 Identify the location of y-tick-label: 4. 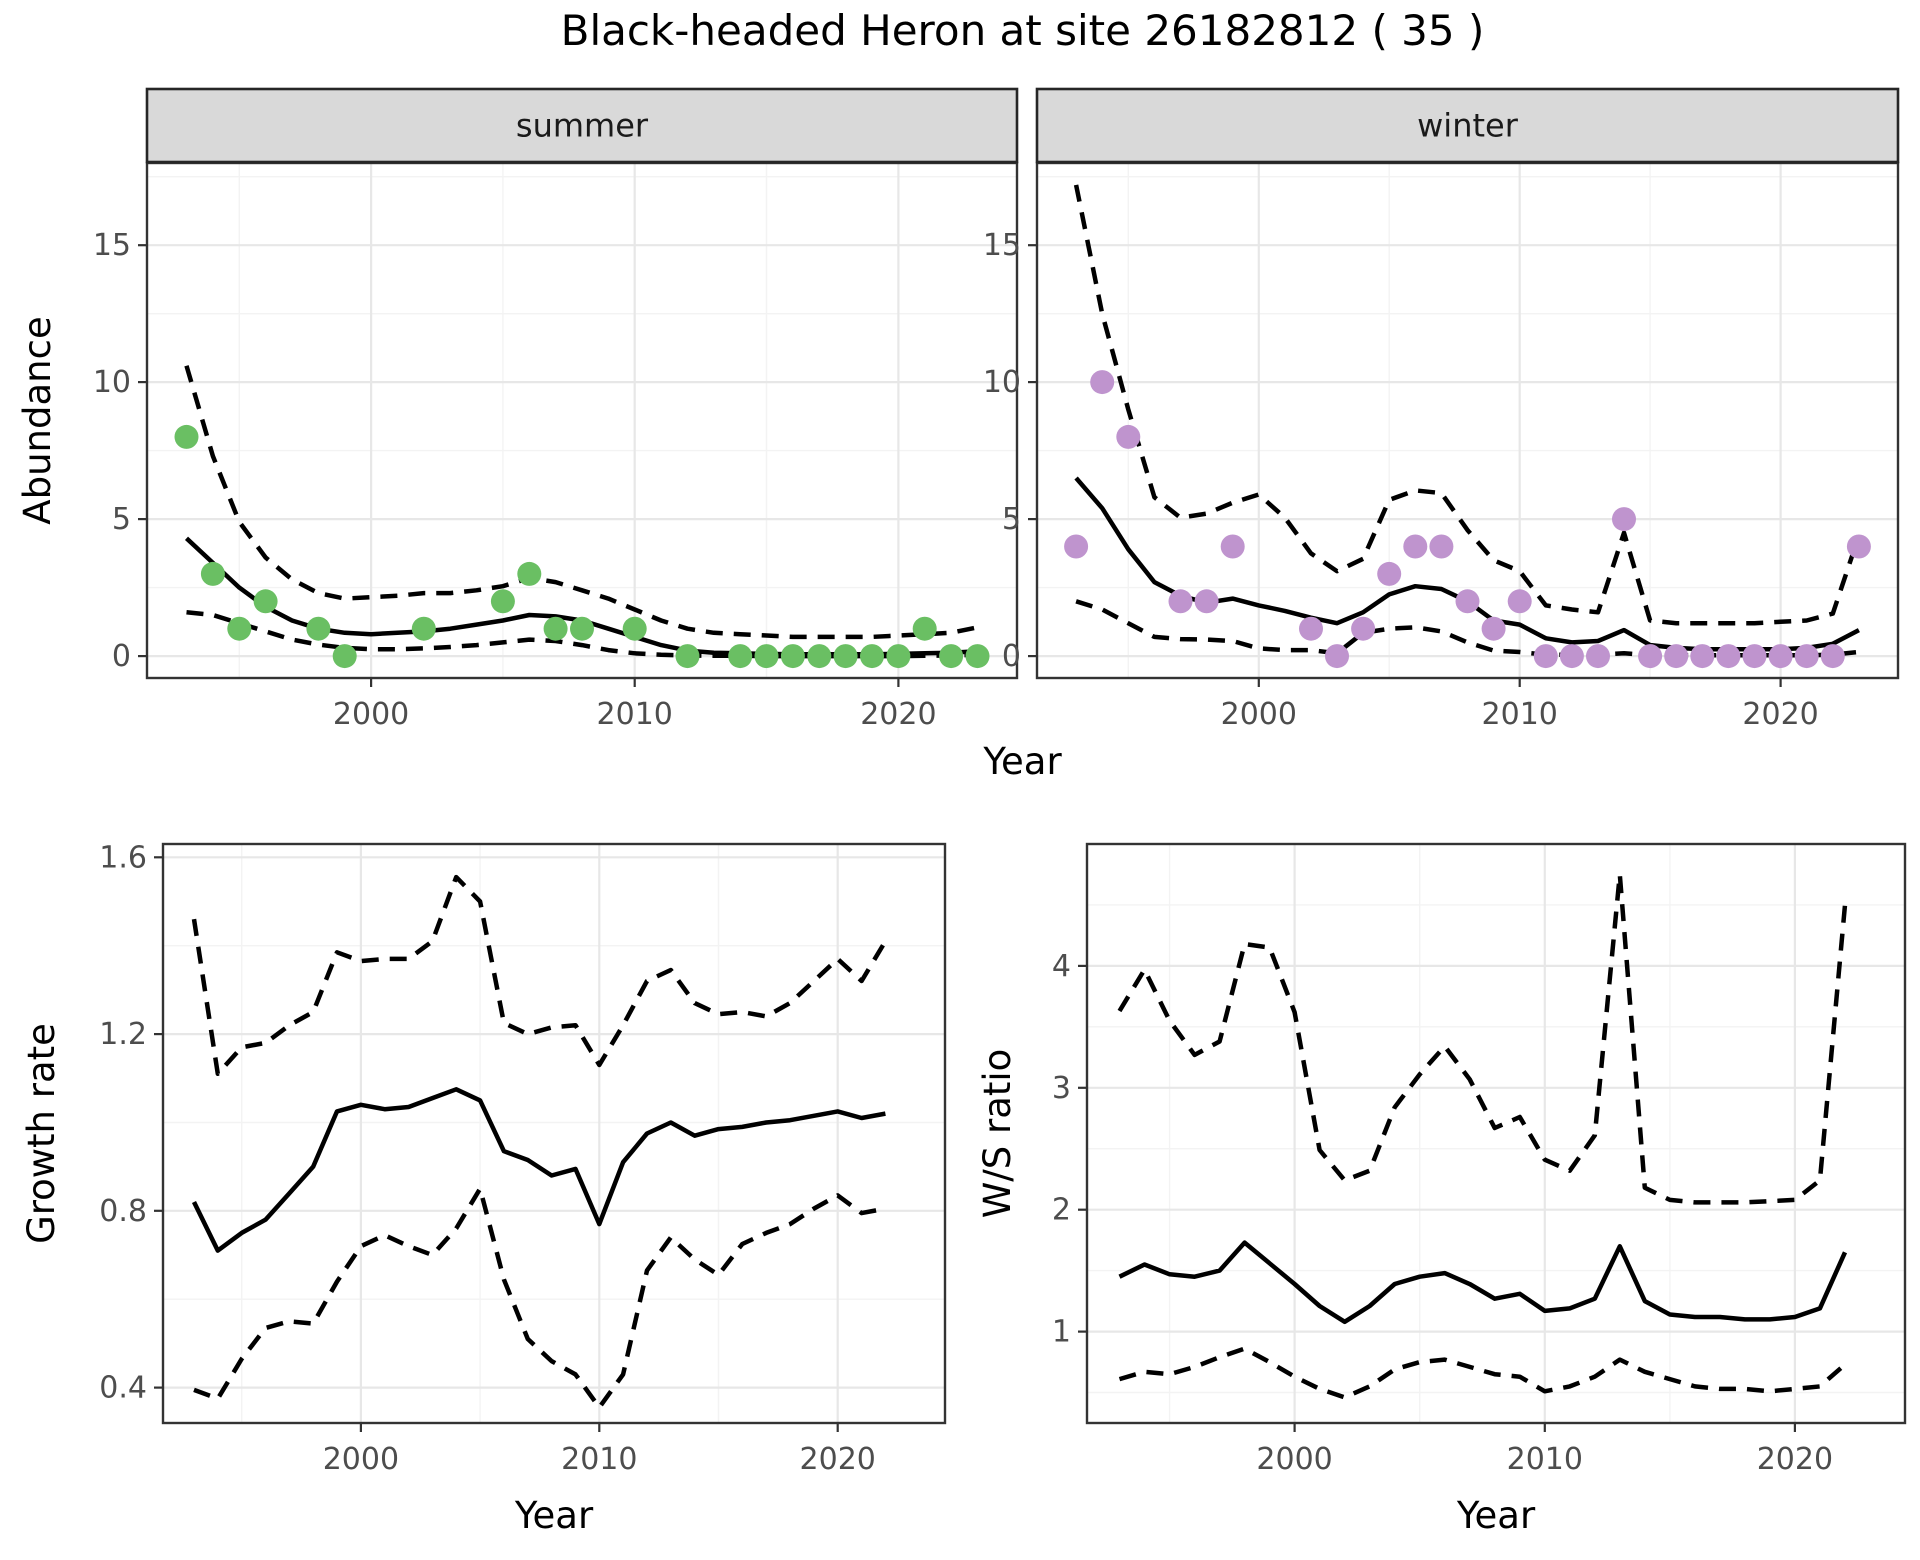
(1061, 966).